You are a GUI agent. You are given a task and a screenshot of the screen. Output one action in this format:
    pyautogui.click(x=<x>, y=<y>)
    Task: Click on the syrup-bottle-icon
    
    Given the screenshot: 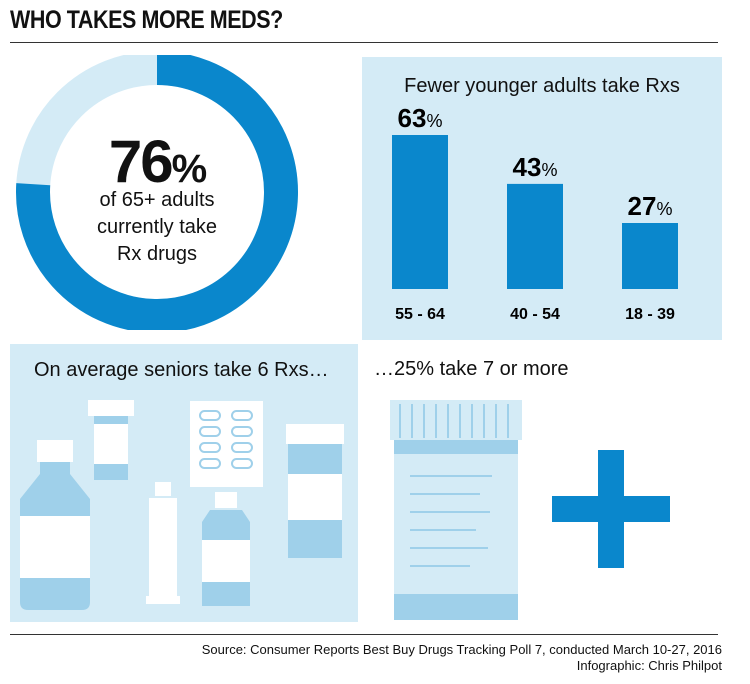 What is the action you would take?
    pyautogui.click(x=55, y=525)
    